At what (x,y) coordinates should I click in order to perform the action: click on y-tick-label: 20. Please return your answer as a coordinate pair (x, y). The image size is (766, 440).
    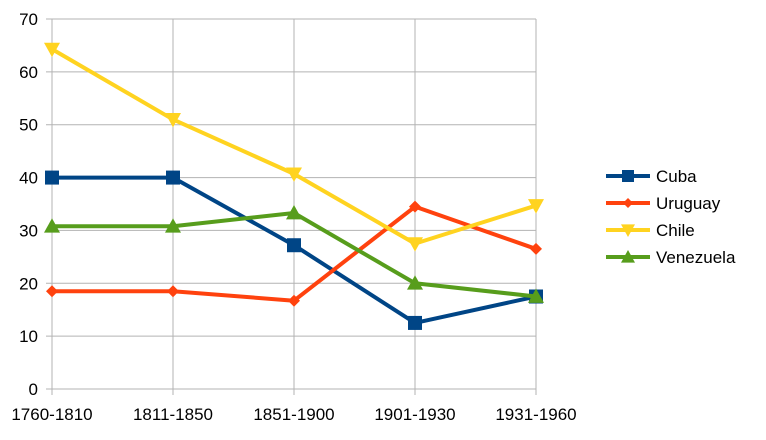
    Looking at the image, I should click on (28, 283).